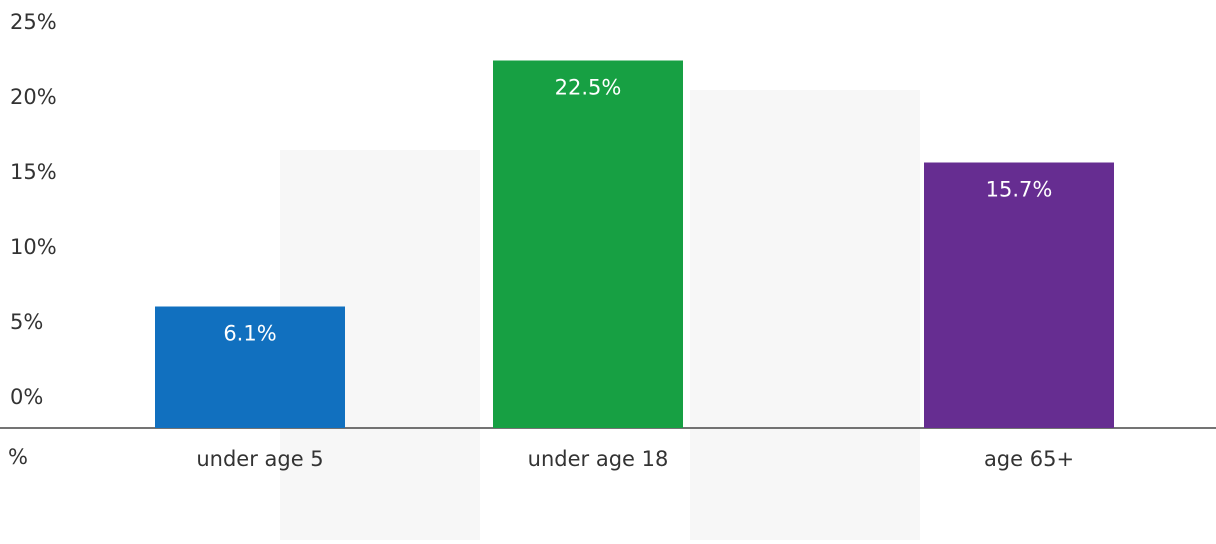  What do you see at coordinates (259, 459) in the screenshot?
I see `x-tick-label: under age 5` at bounding box center [259, 459].